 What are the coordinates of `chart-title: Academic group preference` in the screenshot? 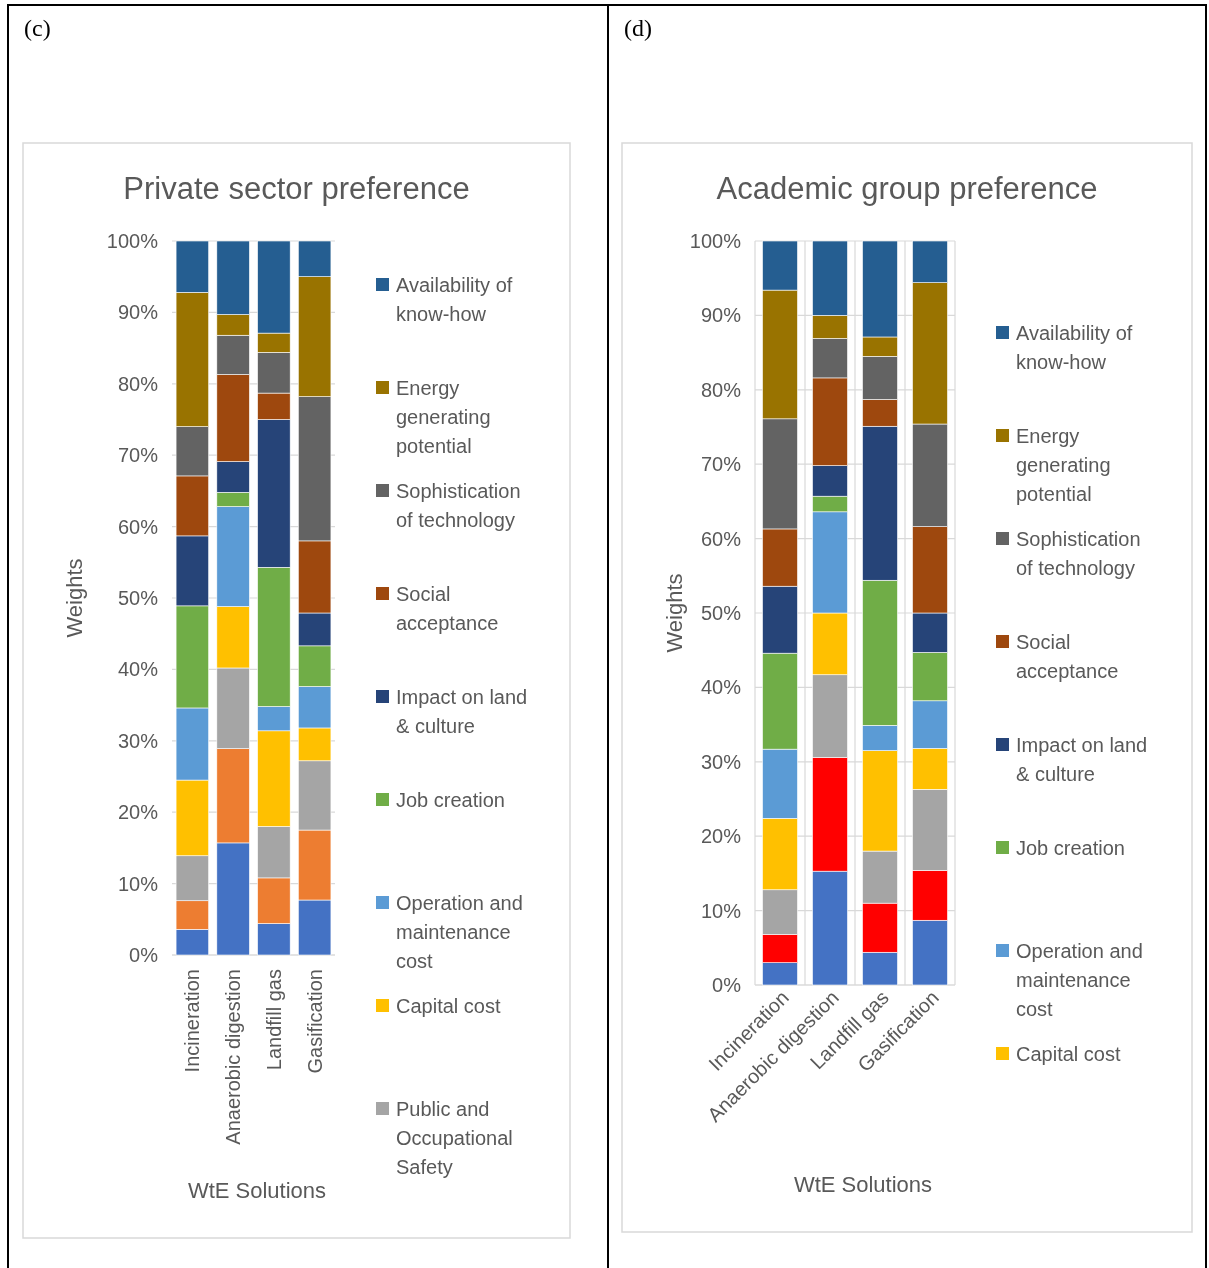 It's located at (907, 188).